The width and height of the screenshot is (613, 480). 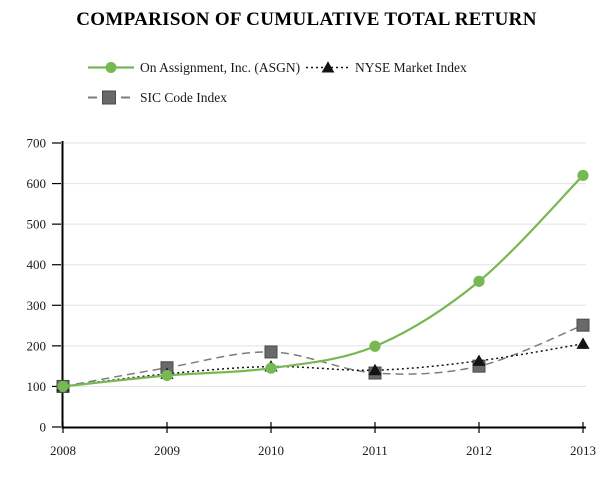 I want to click on x-tick-label: 2008, so click(x=63, y=450).